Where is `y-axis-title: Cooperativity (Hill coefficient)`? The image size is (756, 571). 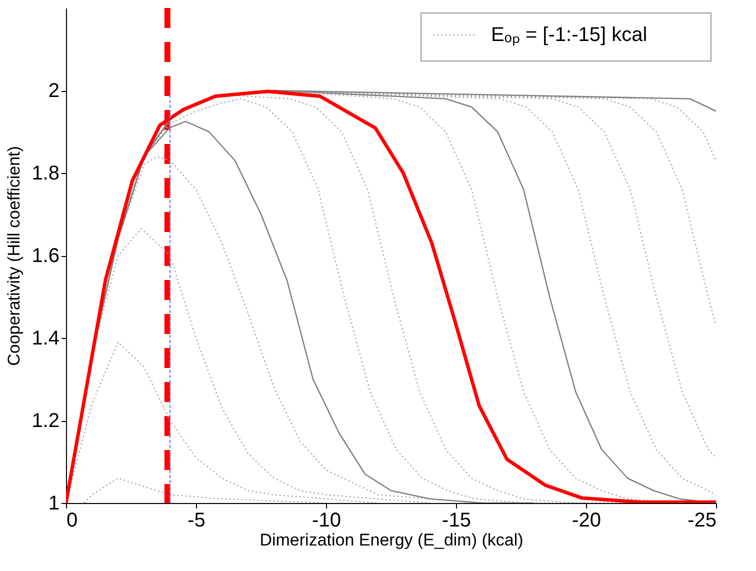 y-axis-title: Cooperativity (Hill coefficient) is located at coordinates (14, 256).